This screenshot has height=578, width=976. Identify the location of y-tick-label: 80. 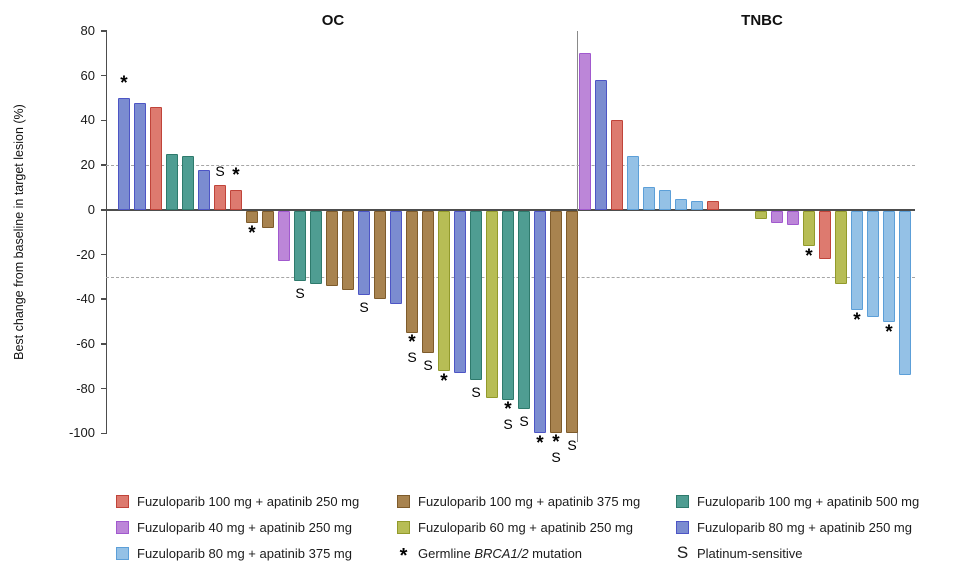
(87, 30).